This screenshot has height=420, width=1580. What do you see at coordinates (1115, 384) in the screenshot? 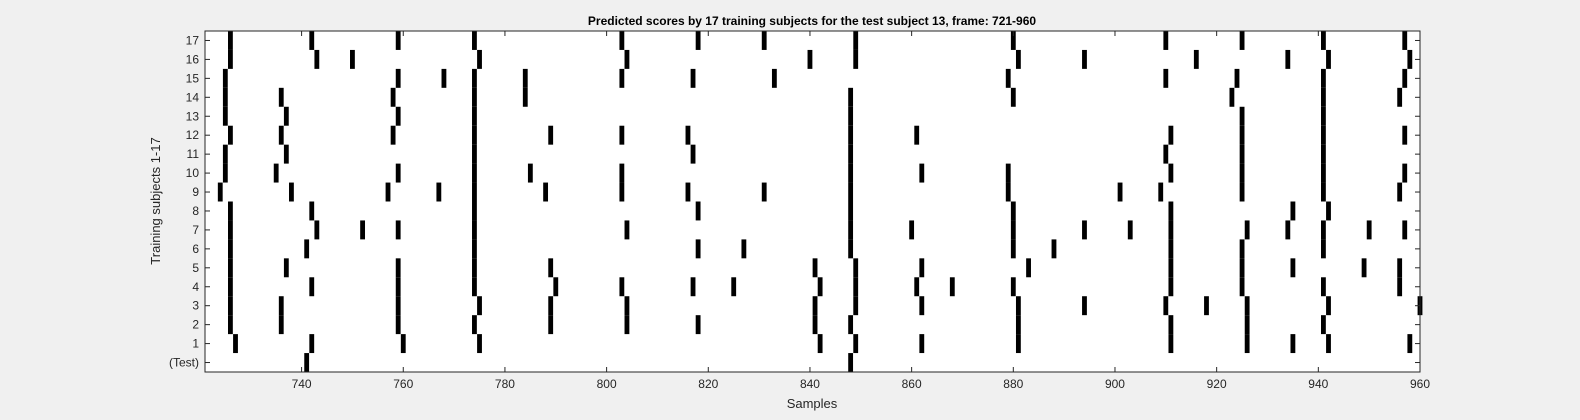
I see `x-tick-label: 900` at bounding box center [1115, 384].